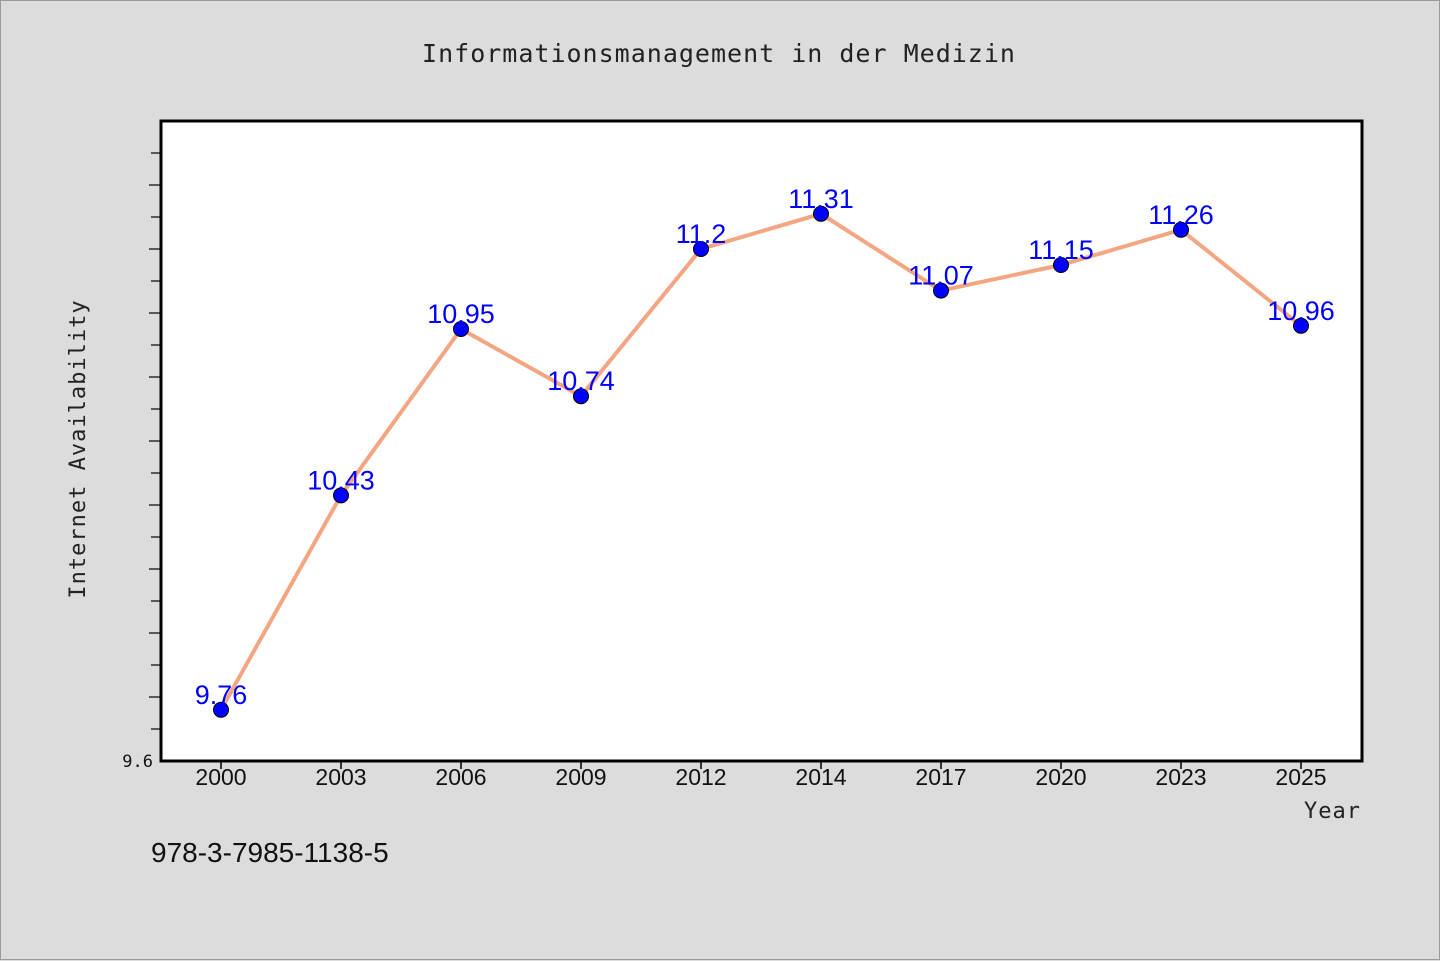 The image size is (1440, 961). I want to click on data-label: 9.76, so click(221, 695).